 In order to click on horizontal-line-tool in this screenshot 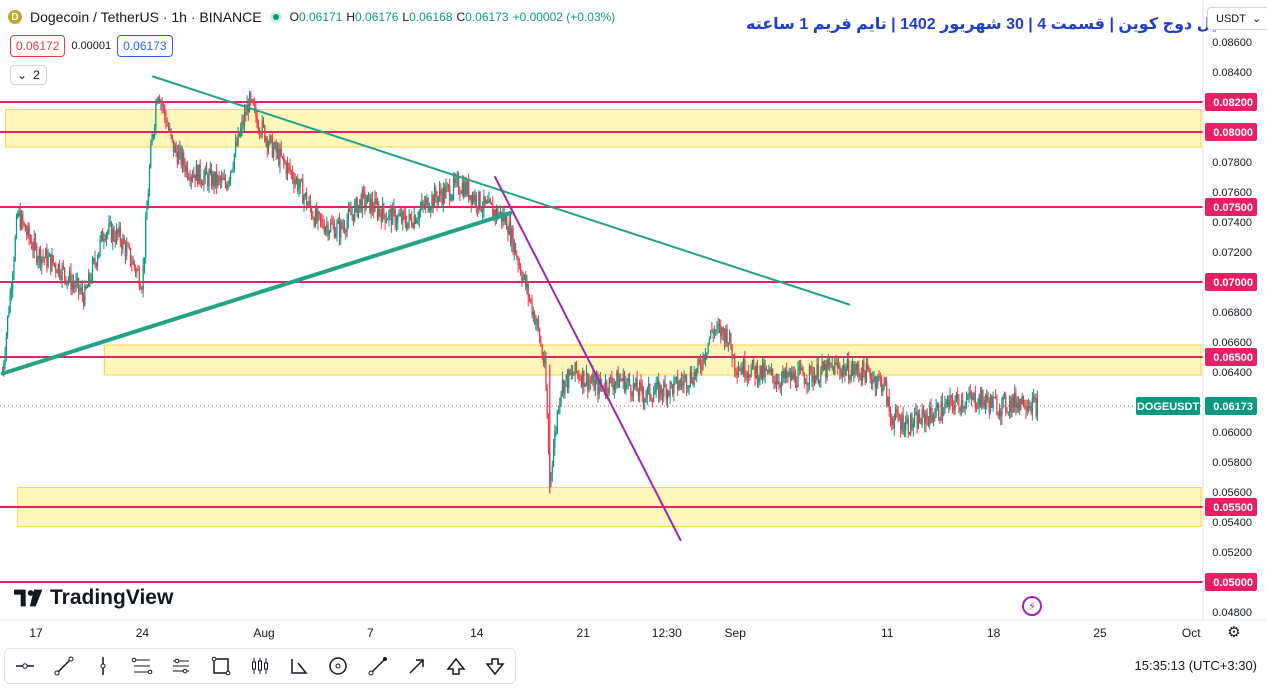, I will do `click(25, 666)`.